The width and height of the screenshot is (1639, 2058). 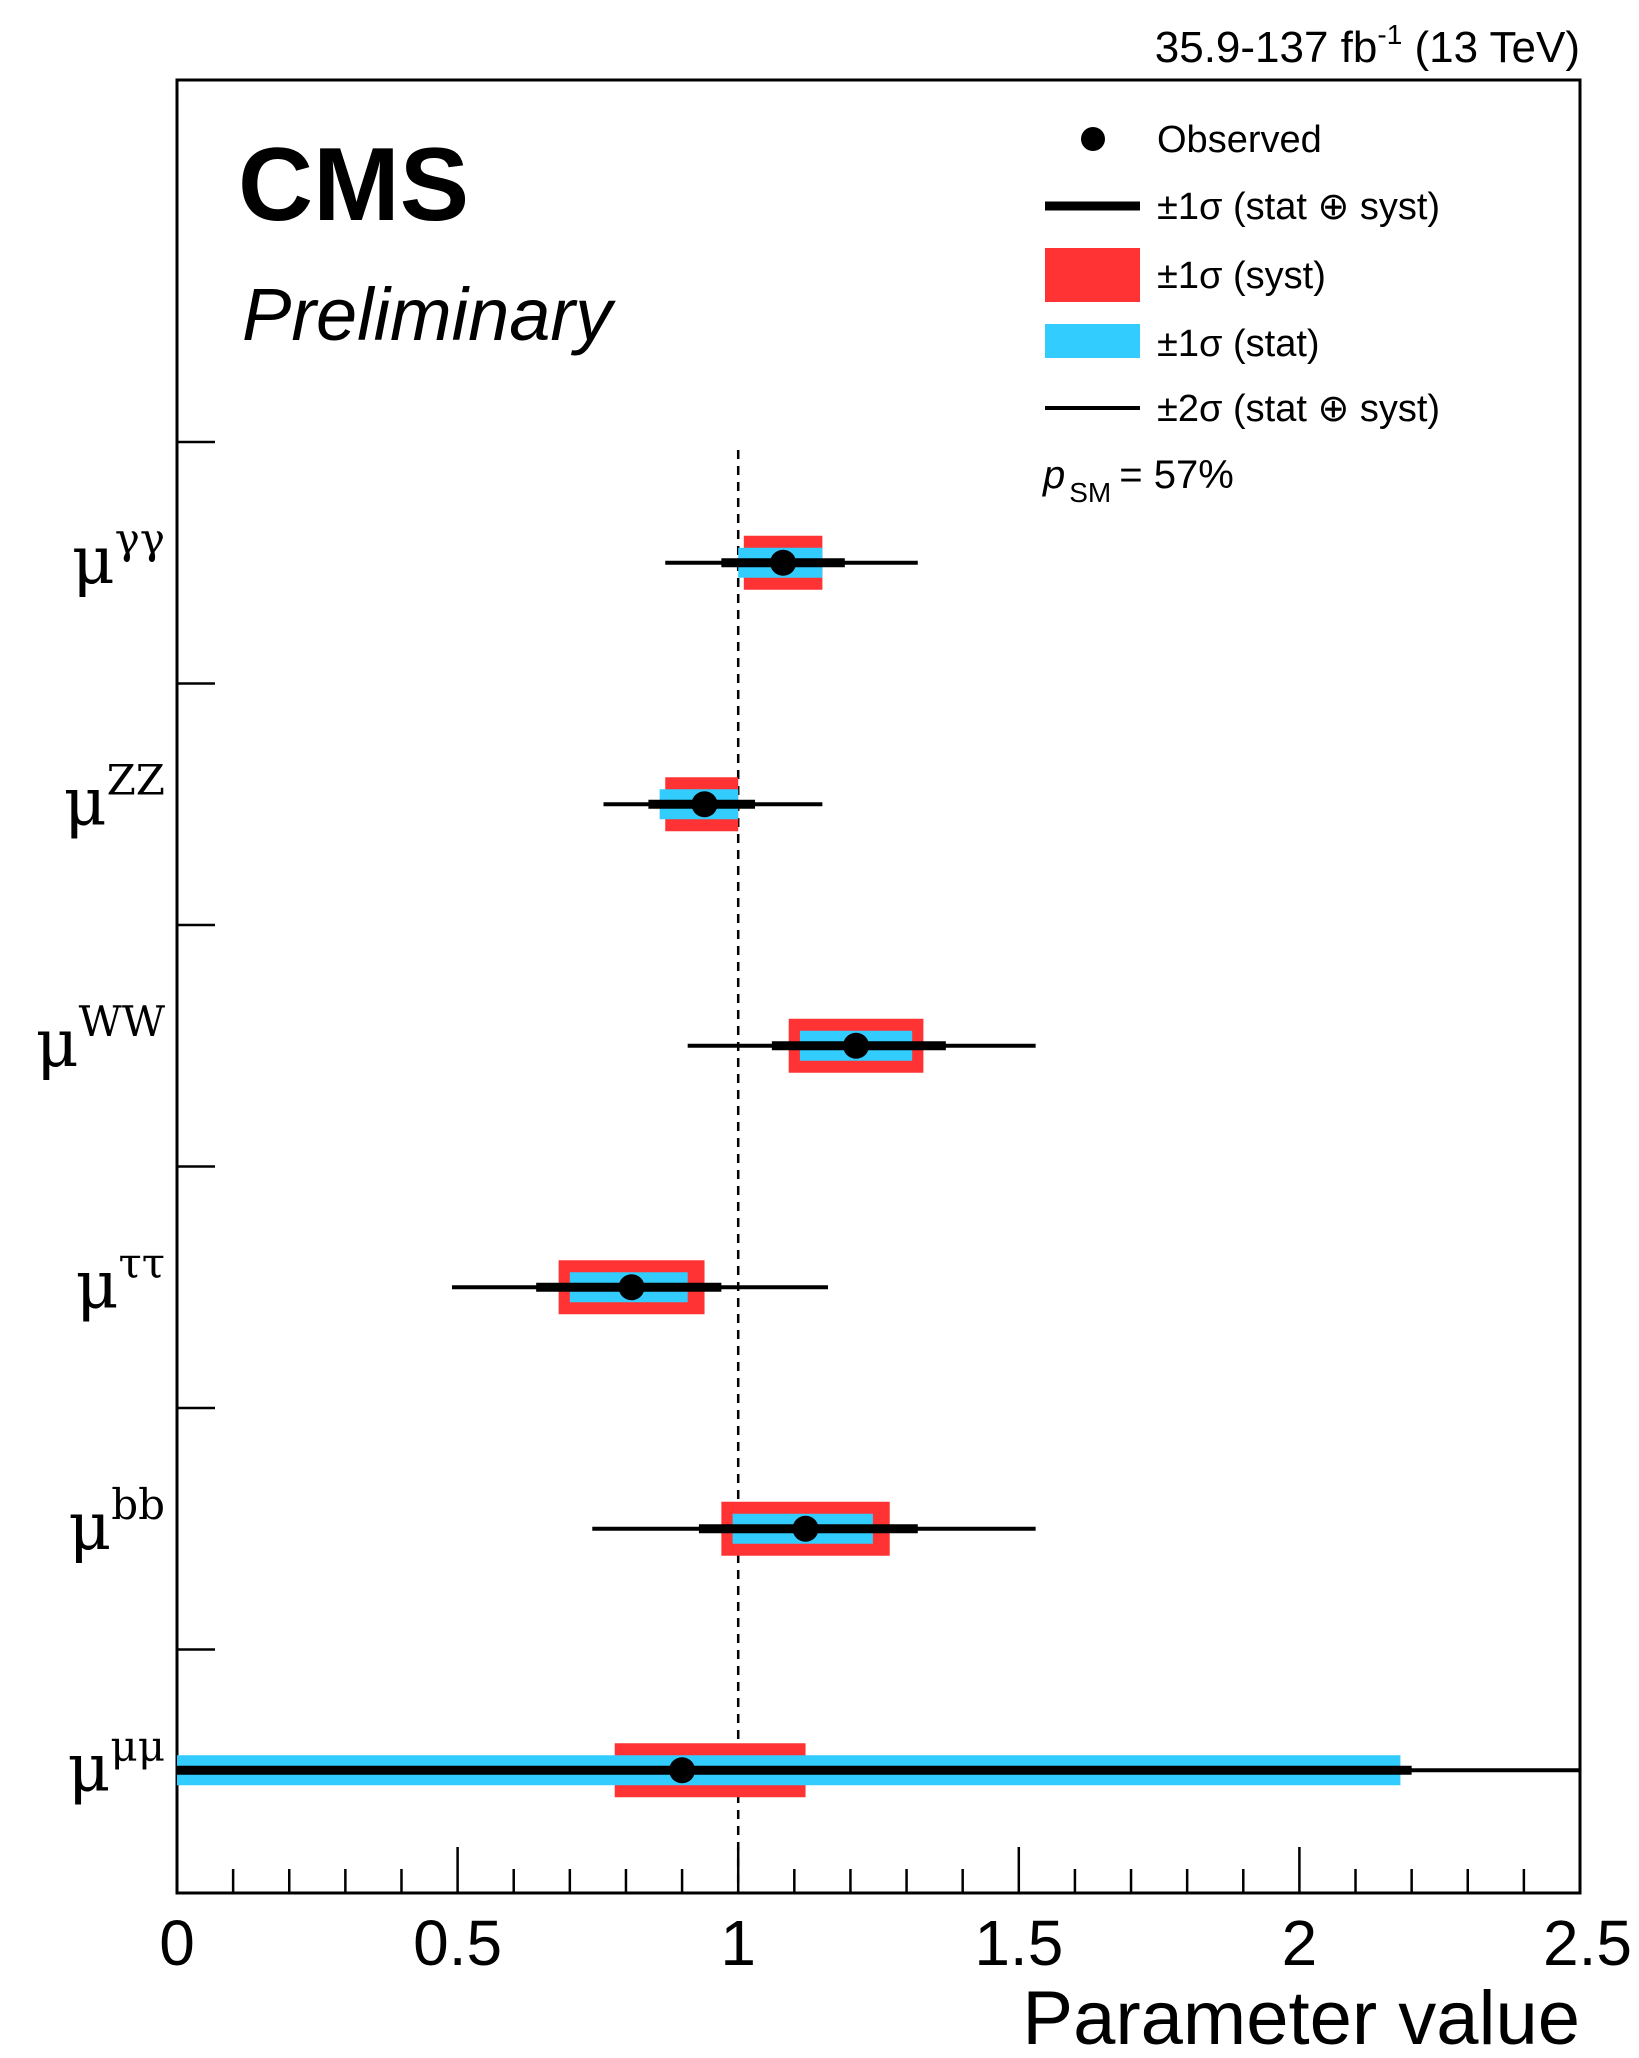 I want to click on parameter-labels: μγγ μZZ μWW μττ μbb μμμ, so click(x=101, y=1160).